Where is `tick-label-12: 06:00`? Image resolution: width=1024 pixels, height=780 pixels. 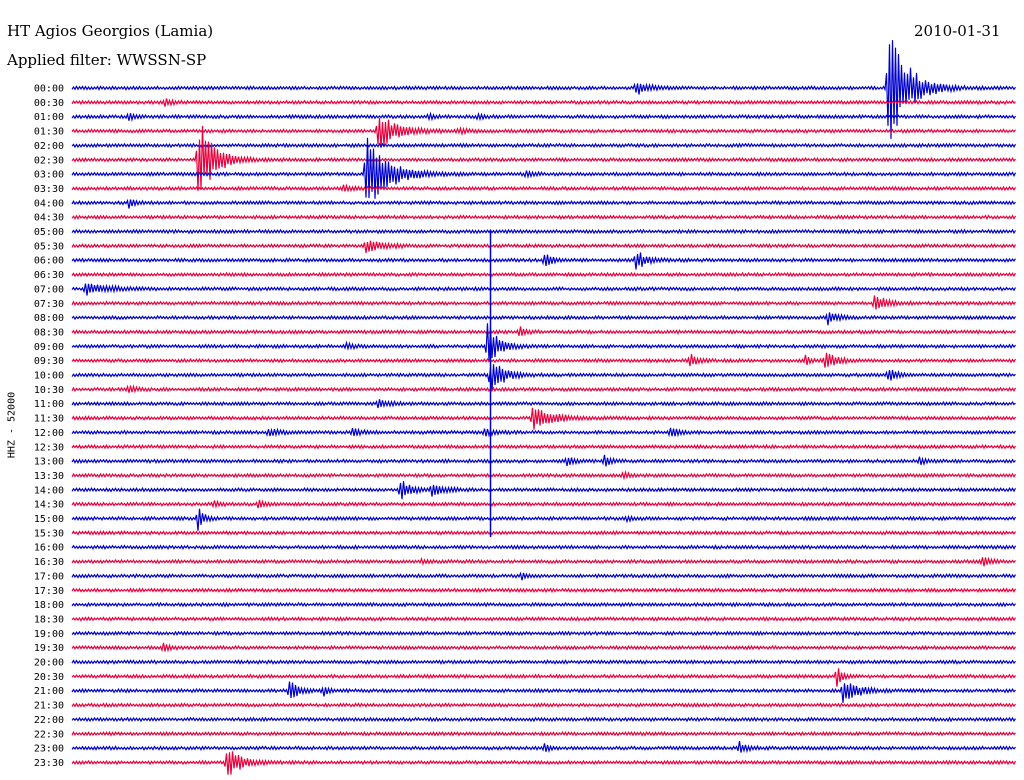 tick-label-12: 06:00 is located at coordinates (49, 261).